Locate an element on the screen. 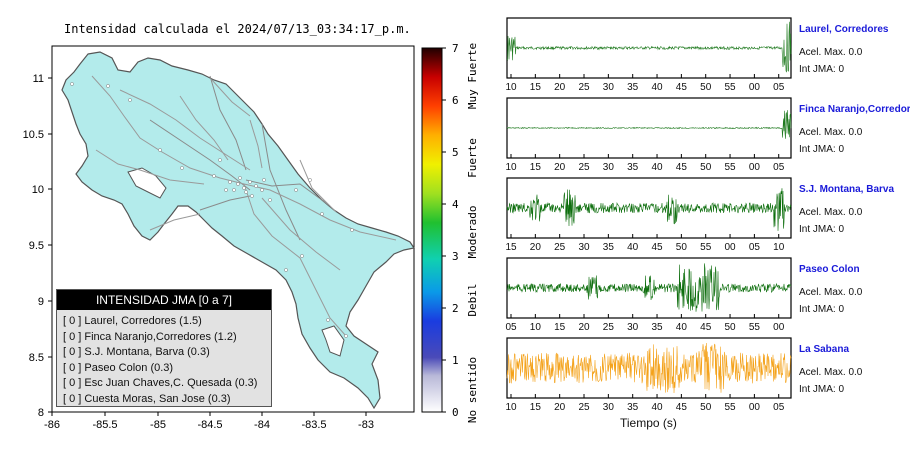 The width and height of the screenshot is (910, 460). colorbar-tick-label: 4 is located at coordinates (455, 204).